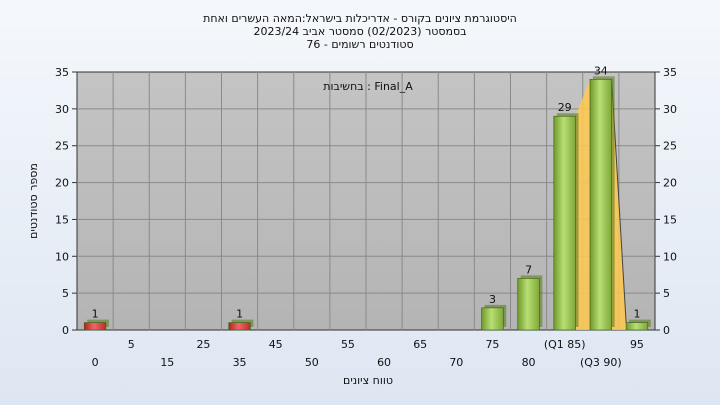  I want to click on x-tick-label: 80, so click(529, 362).